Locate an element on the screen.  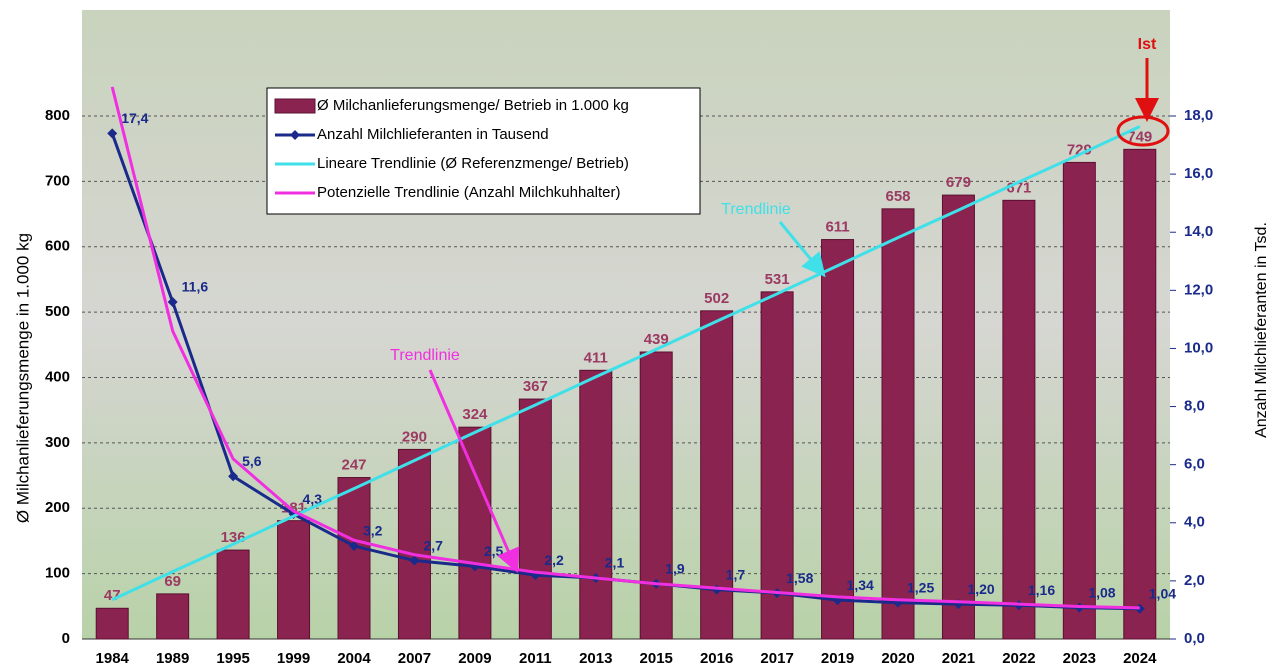
x-tick-label: 1989 is located at coordinates (172, 658).